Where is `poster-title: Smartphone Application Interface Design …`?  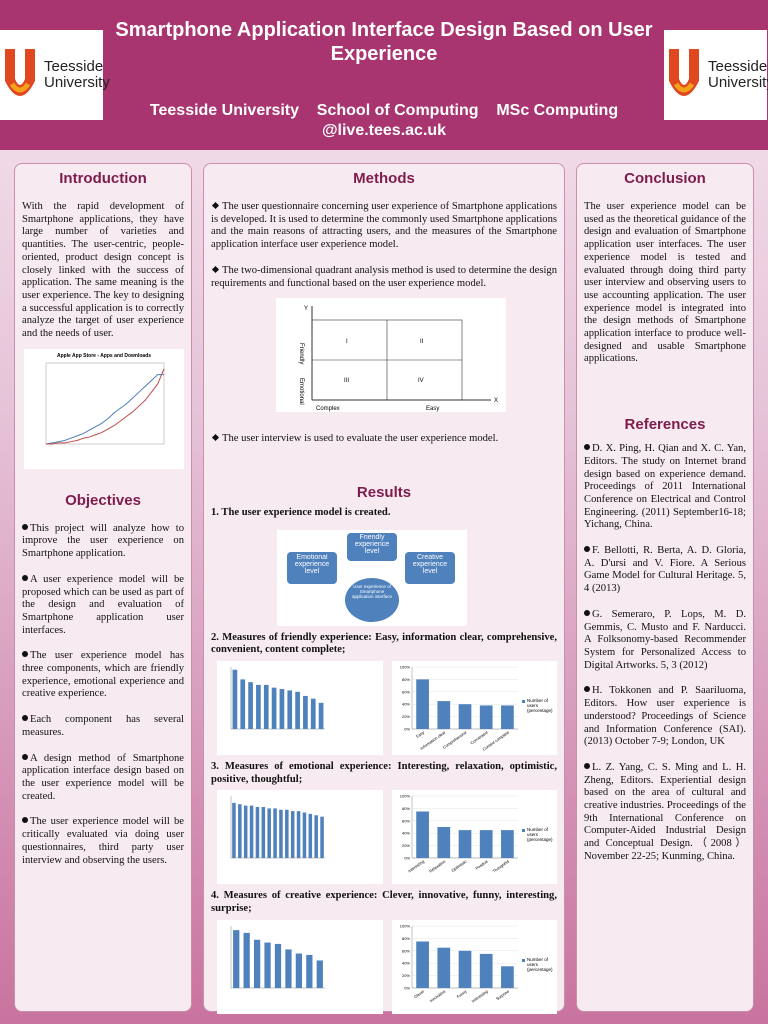 poster-title: Smartphone Application Interface Design … is located at coordinates (384, 42).